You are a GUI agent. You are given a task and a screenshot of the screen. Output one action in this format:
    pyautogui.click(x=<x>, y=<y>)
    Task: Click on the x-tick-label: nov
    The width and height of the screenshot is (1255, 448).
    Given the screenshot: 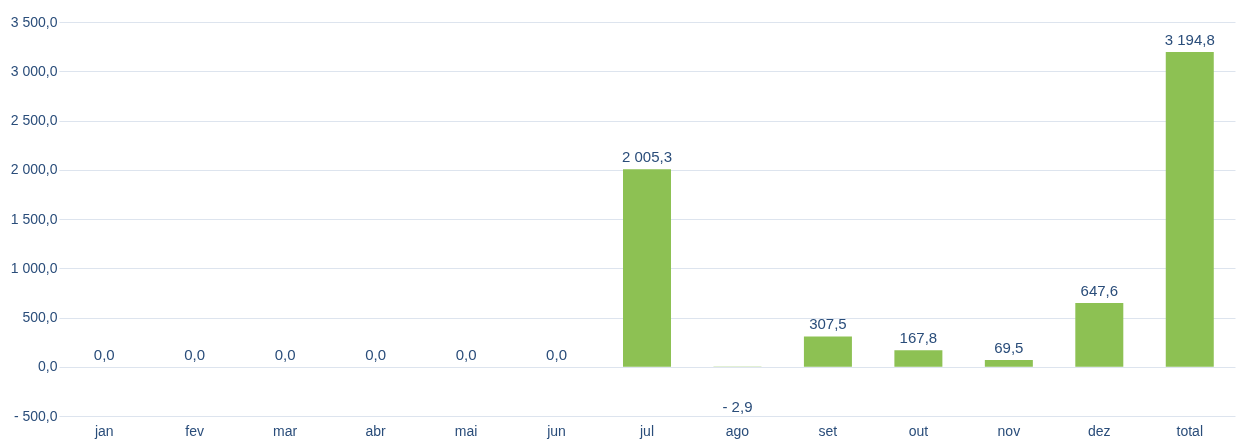 What is the action you would take?
    pyautogui.click(x=1009, y=430)
    